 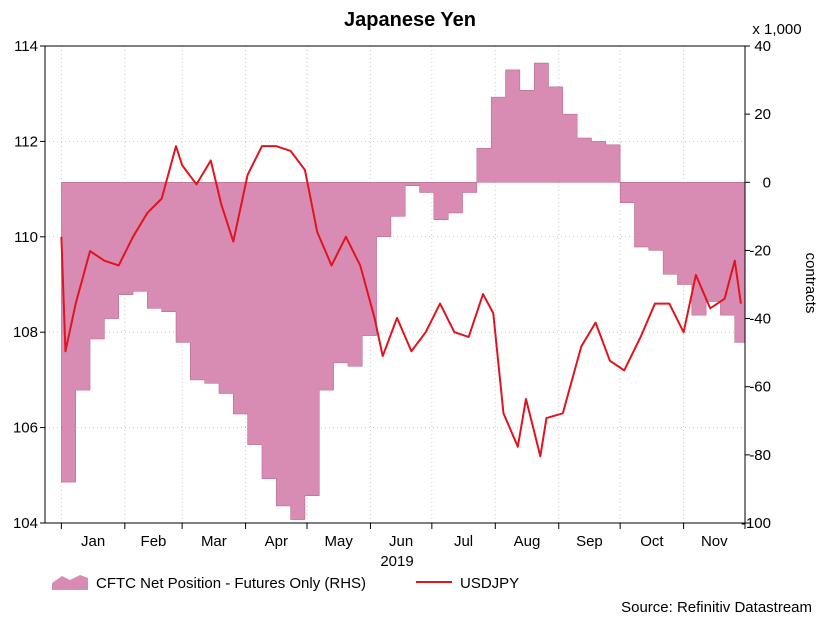 What do you see at coordinates (25, 332) in the screenshot?
I see `y-left-tick-label: 108` at bounding box center [25, 332].